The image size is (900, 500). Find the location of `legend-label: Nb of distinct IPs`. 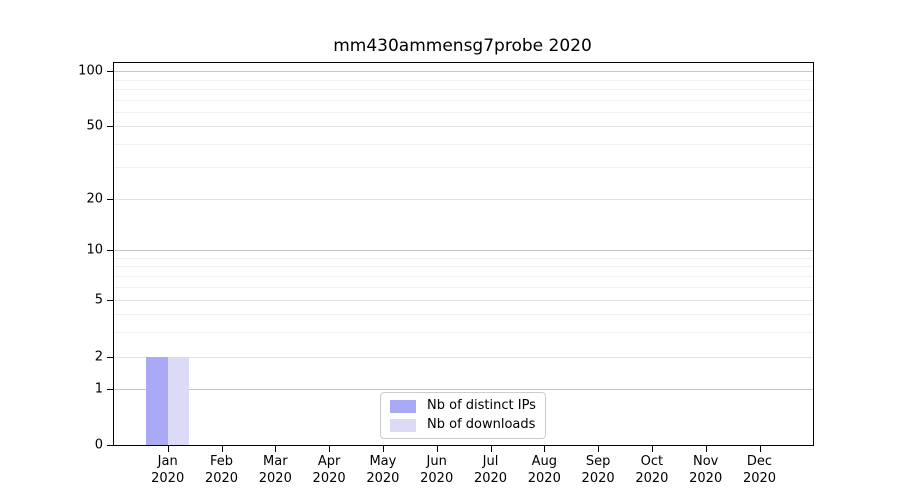

legend-label: Nb of distinct IPs is located at coordinates (481, 405).